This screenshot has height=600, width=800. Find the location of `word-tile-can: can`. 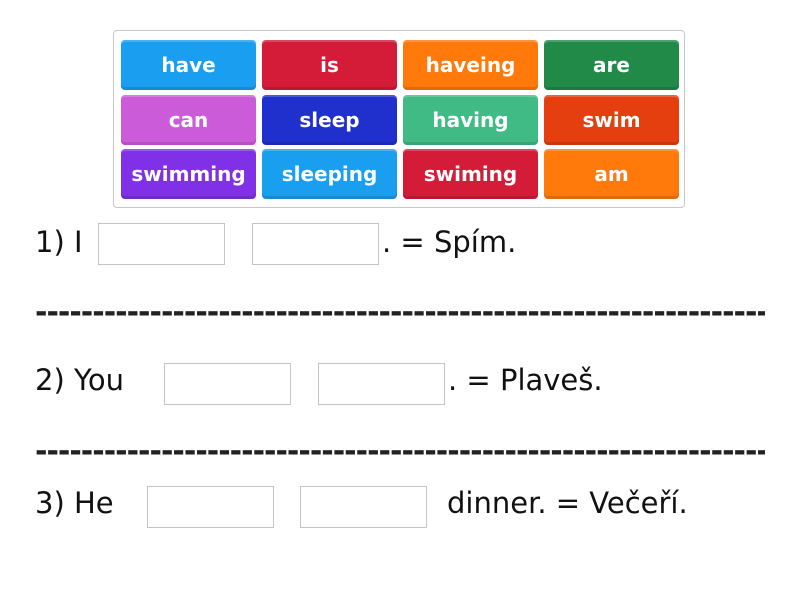

word-tile-can: can is located at coordinates (188, 119).